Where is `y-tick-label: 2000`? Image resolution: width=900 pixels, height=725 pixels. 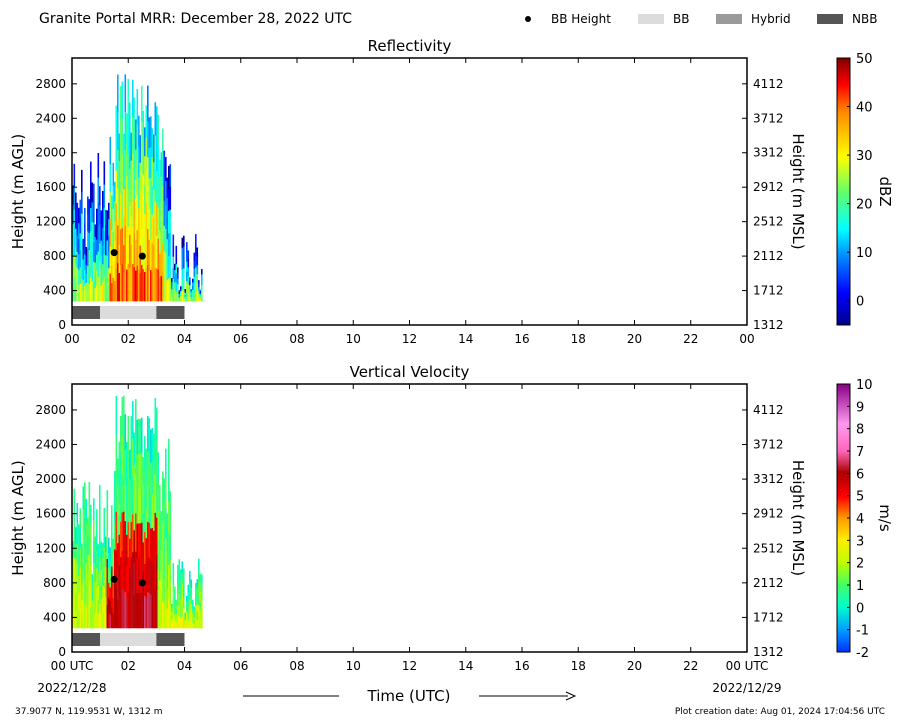 y-tick-label: 2000 is located at coordinates (50, 479).